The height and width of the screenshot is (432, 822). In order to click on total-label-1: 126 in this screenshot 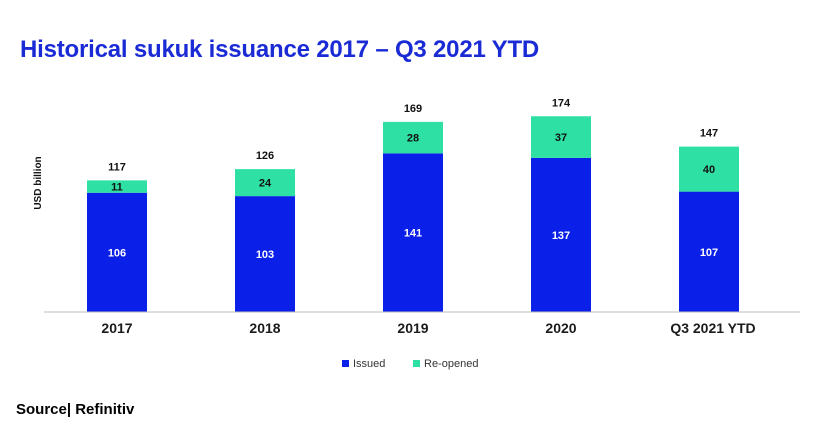, I will do `click(265, 156)`.